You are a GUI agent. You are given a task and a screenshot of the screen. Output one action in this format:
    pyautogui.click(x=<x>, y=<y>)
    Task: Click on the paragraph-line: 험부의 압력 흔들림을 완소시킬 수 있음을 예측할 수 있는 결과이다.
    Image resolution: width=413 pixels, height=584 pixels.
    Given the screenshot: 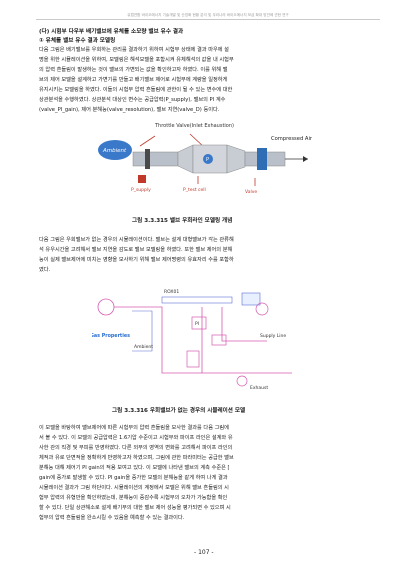 What is the action you would take?
    pyautogui.click(x=112, y=518)
    